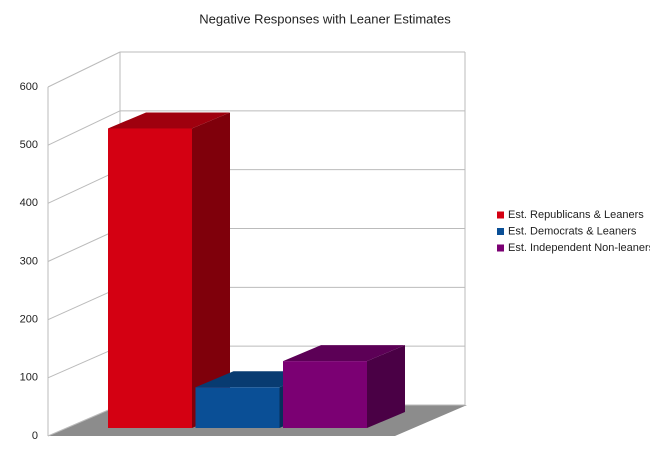 Image resolution: width=650 pixels, height=465 pixels. Describe the element at coordinates (579, 248) in the screenshot. I see `legend-label: Est. Independent Non-leaners` at that location.